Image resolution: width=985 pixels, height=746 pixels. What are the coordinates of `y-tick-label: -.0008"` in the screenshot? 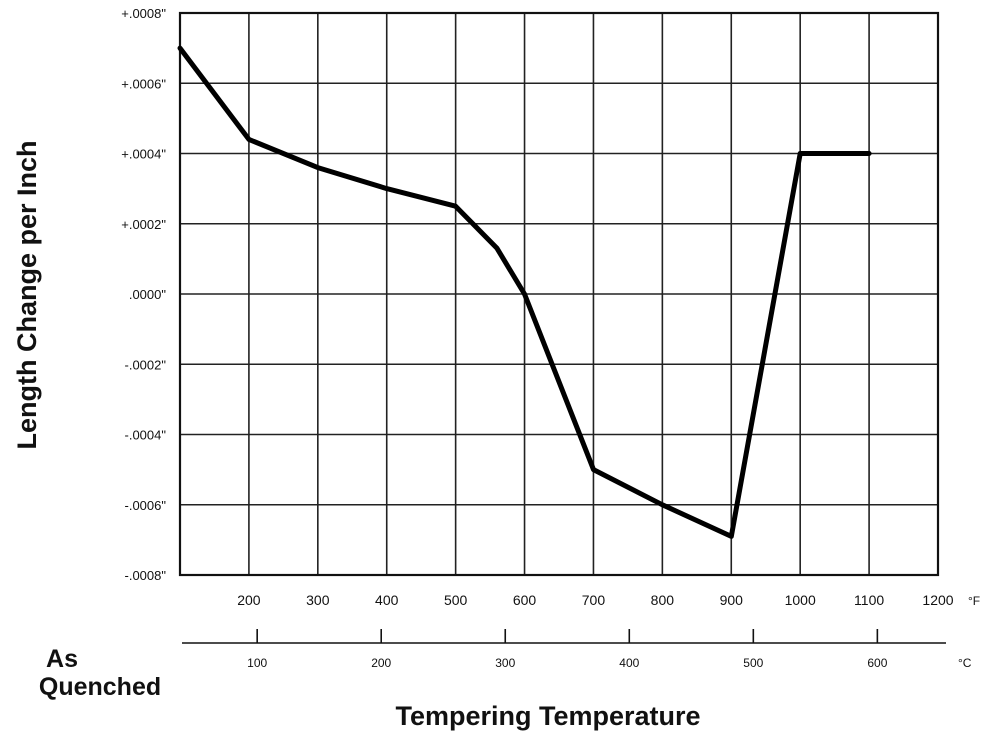 It's located at (146, 575).